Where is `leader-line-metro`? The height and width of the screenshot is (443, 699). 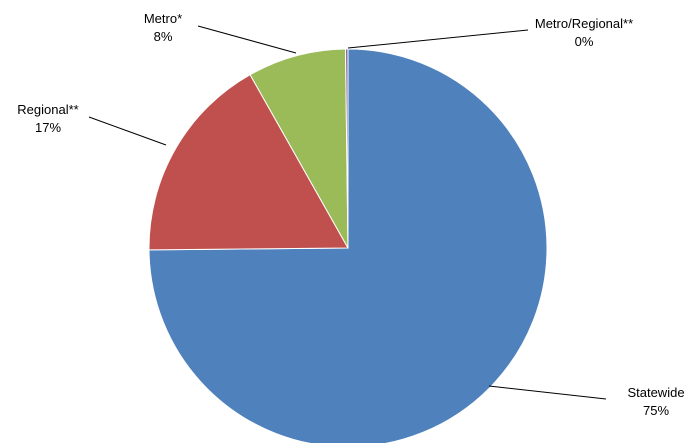 leader-line-metro is located at coordinates (247, 39).